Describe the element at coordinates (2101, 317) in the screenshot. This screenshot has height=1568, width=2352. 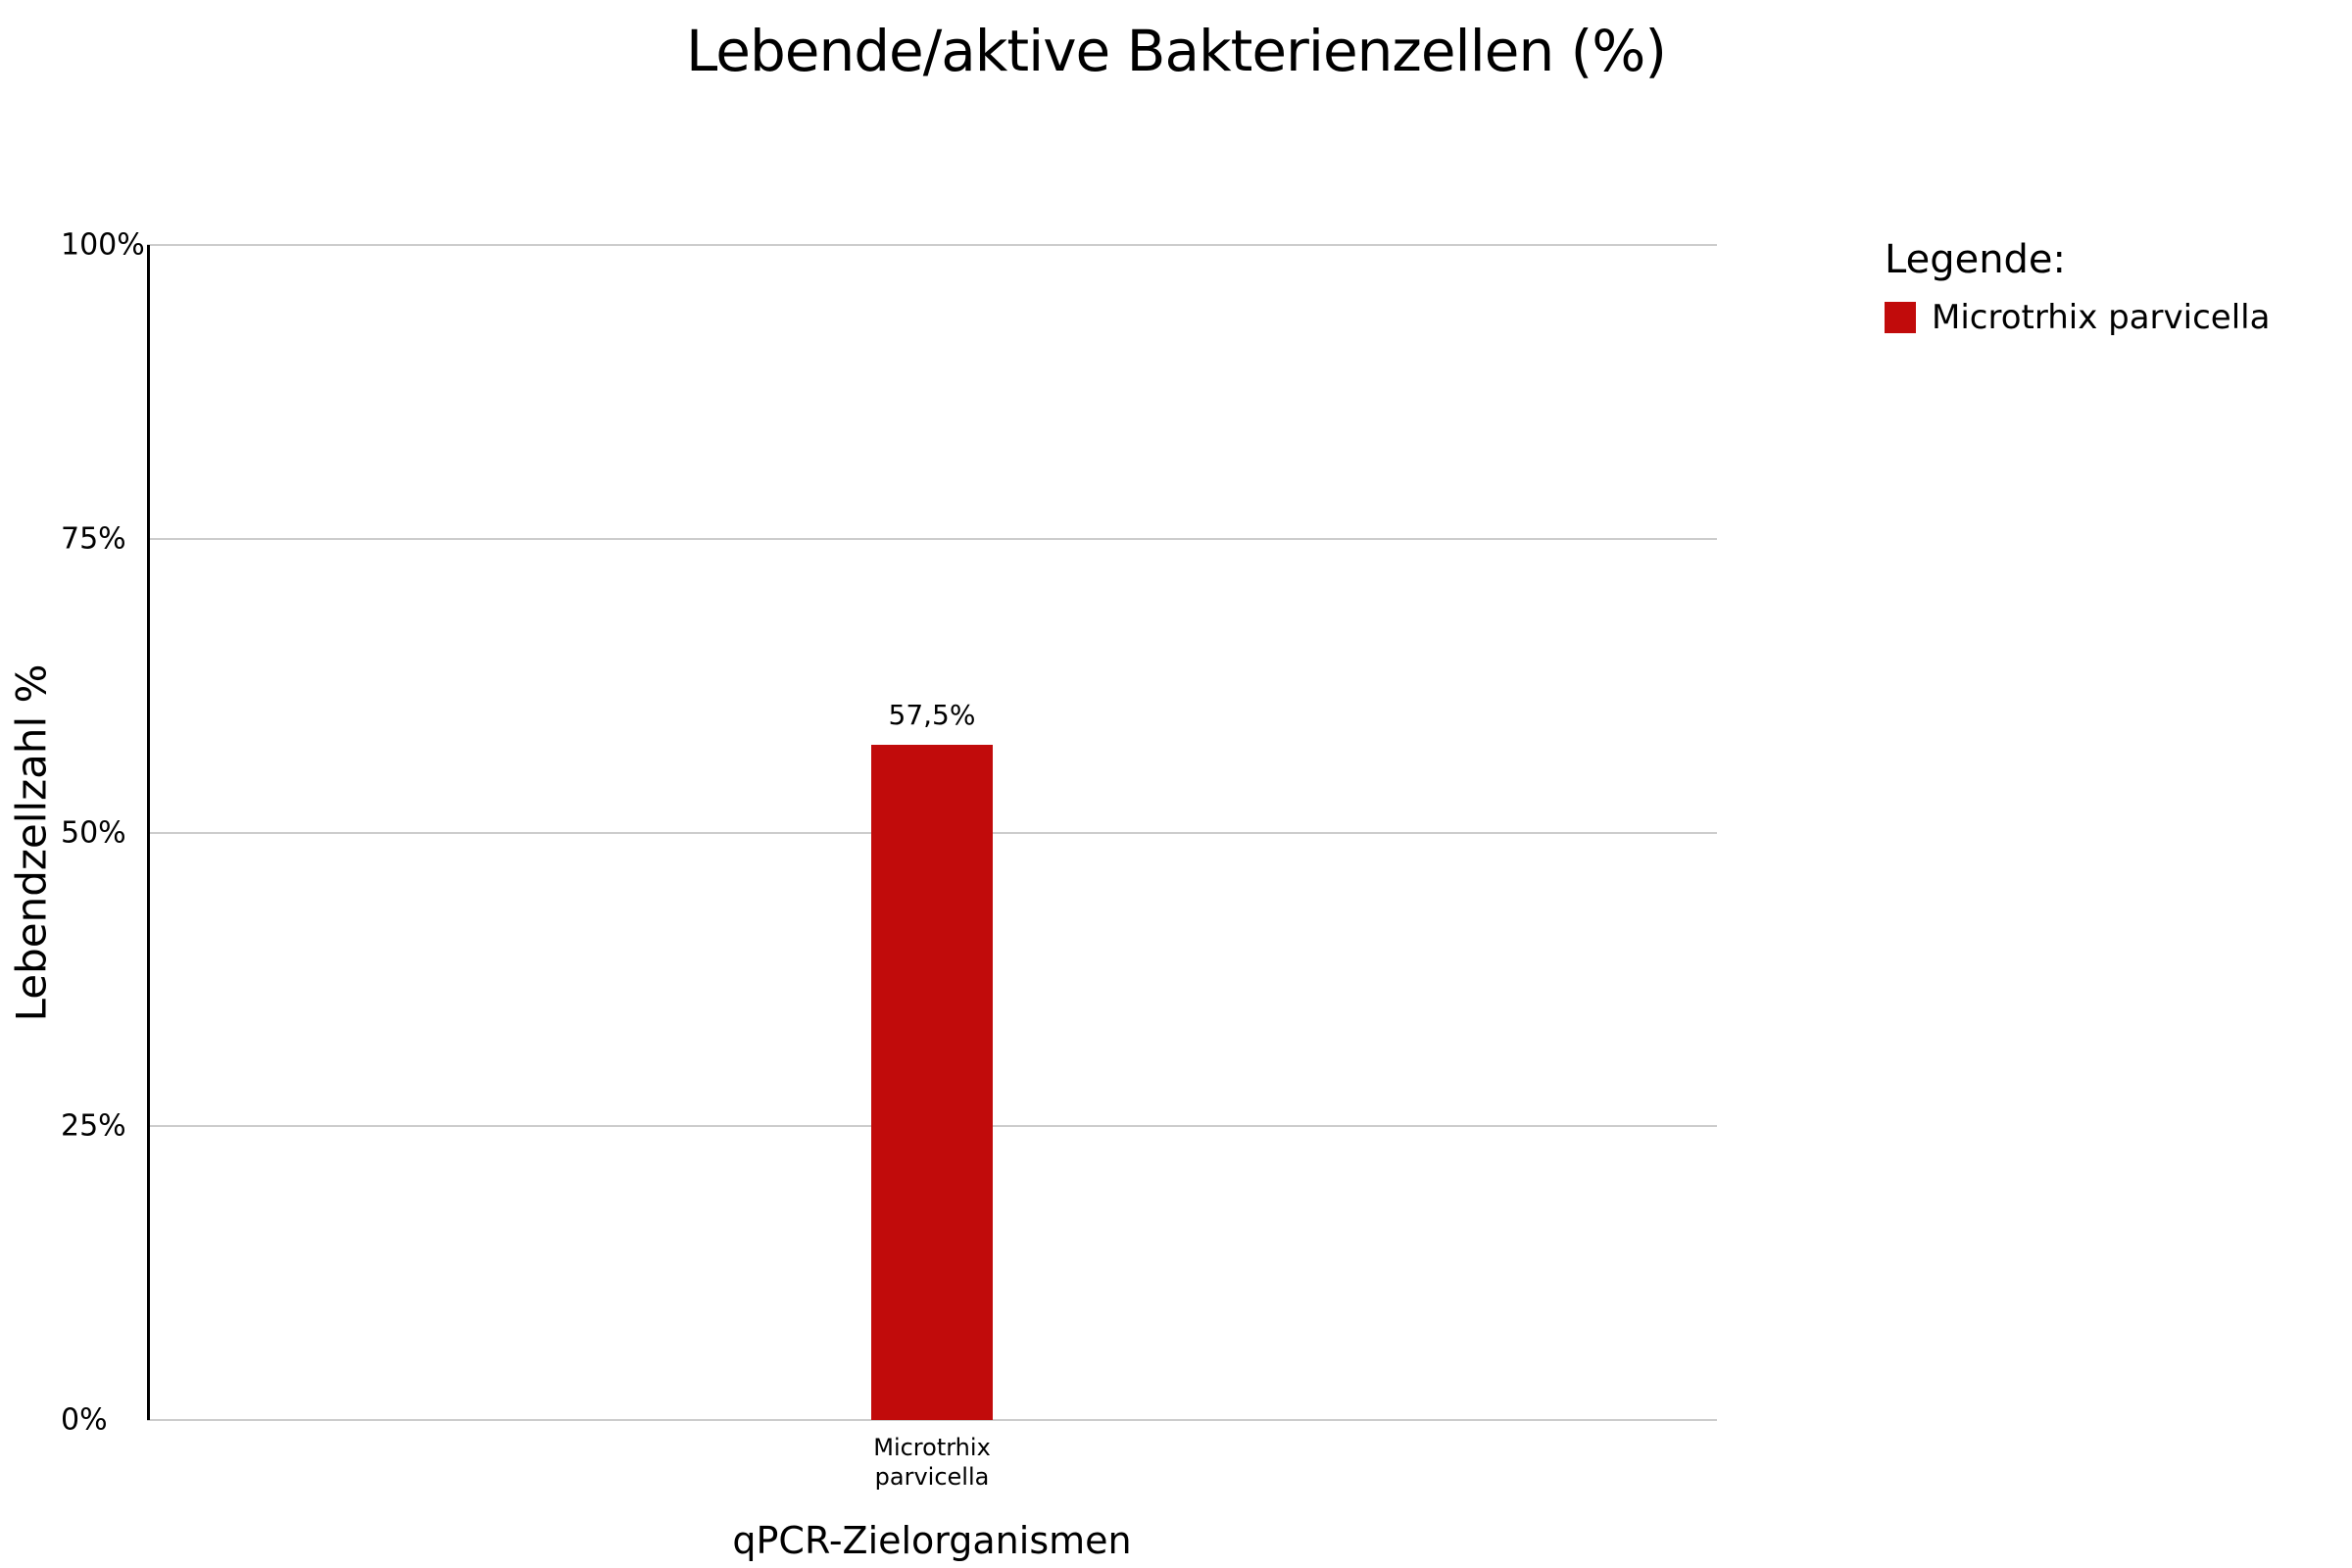
I see `legend-item-label: Microtrhix parvicella` at that location.